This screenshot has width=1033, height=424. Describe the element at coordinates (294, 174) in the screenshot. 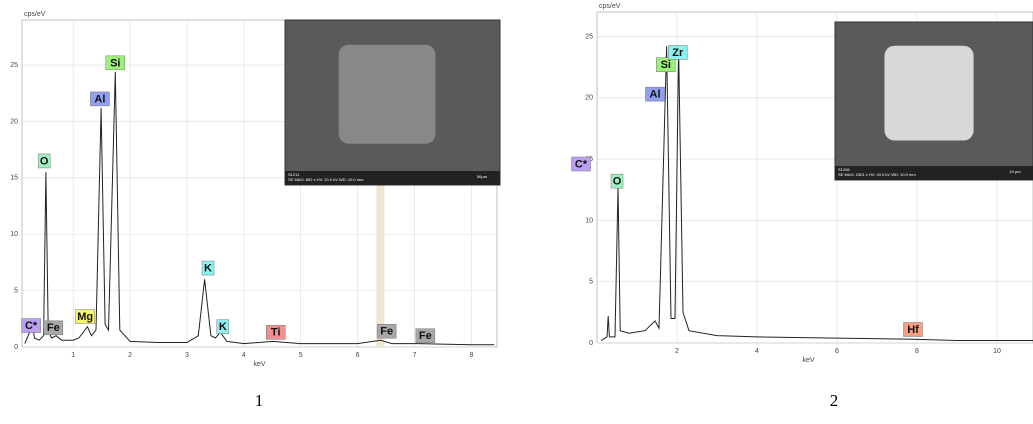

I see `sem-id: S1211` at that location.